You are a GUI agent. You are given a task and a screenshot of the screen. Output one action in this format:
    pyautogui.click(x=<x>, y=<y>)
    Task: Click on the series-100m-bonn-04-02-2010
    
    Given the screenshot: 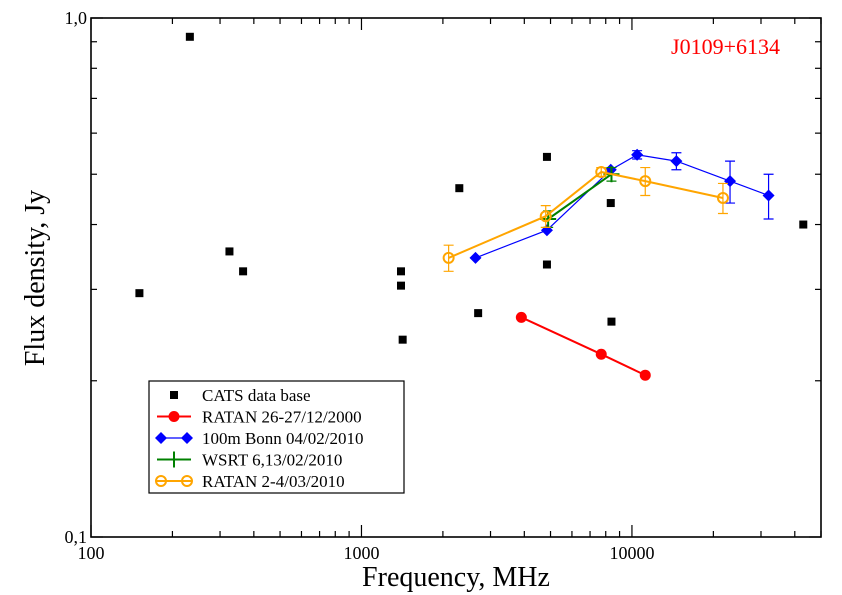 What is the action you would take?
    pyautogui.click(x=622, y=206)
    